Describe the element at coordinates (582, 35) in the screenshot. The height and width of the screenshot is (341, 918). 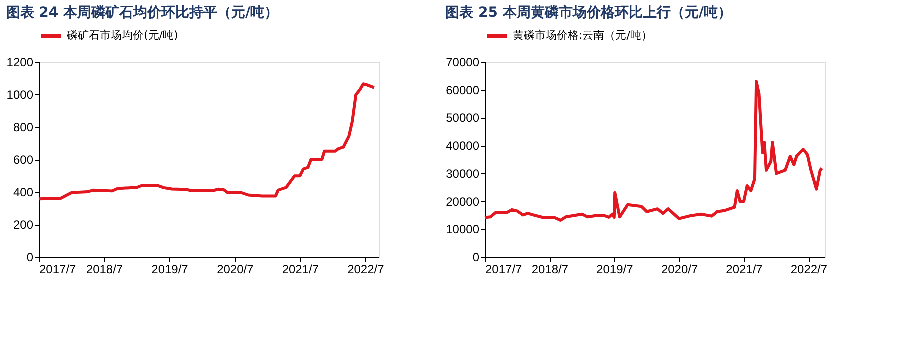
I see `legend-label: 黄磷市场价格:云南（元/吨）` at that location.